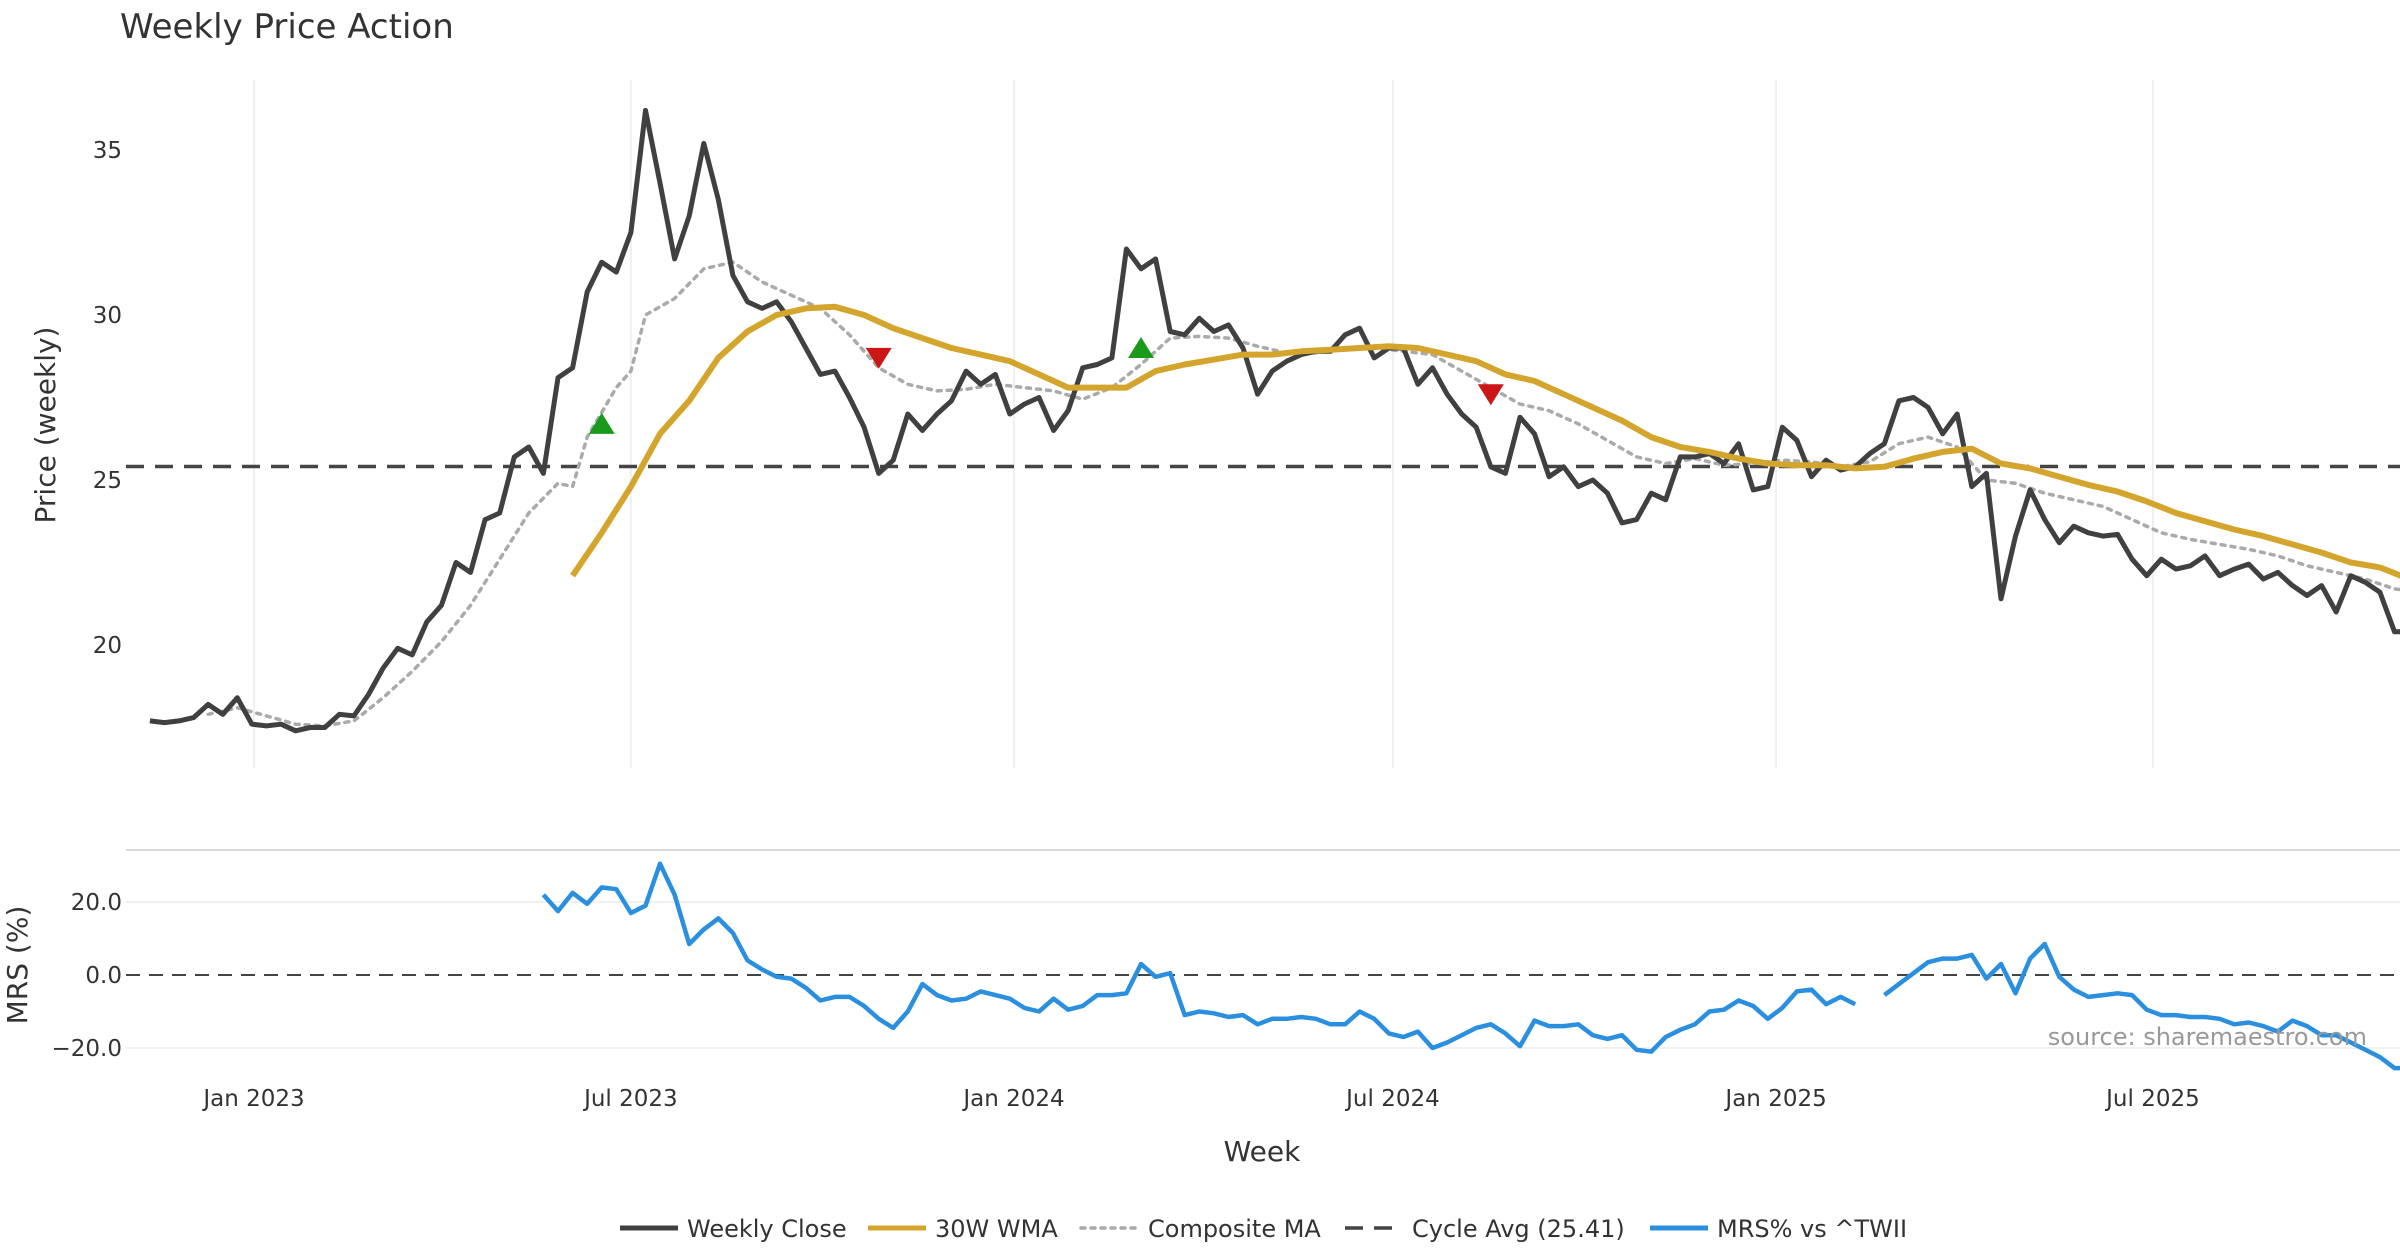 Image resolution: width=2400 pixels, height=1260 pixels. What do you see at coordinates (1774, 1099) in the screenshot?
I see `x-tick-label: Jan 2025` at bounding box center [1774, 1099].